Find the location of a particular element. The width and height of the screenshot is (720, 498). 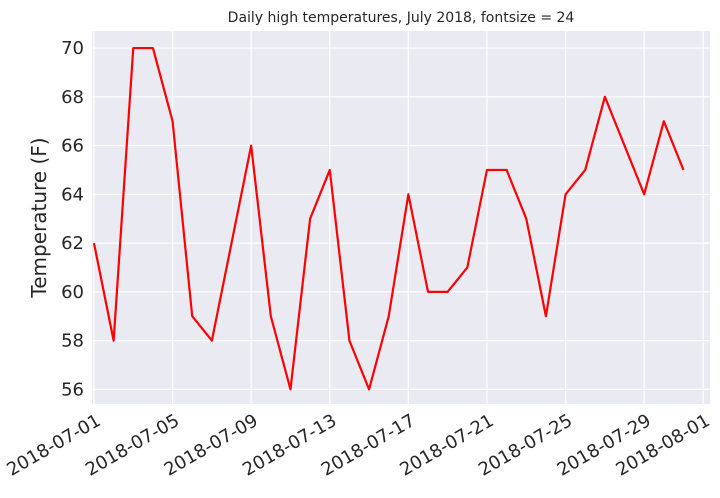

y-tick-label: 64 is located at coordinates (72, 194).